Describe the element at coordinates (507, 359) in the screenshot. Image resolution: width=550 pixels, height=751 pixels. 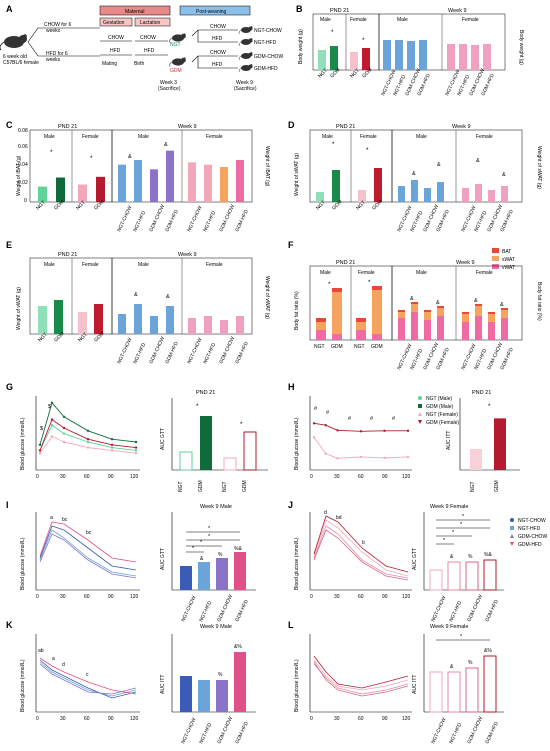
I see `f-w9-x8: GDM-HFD` at that location.